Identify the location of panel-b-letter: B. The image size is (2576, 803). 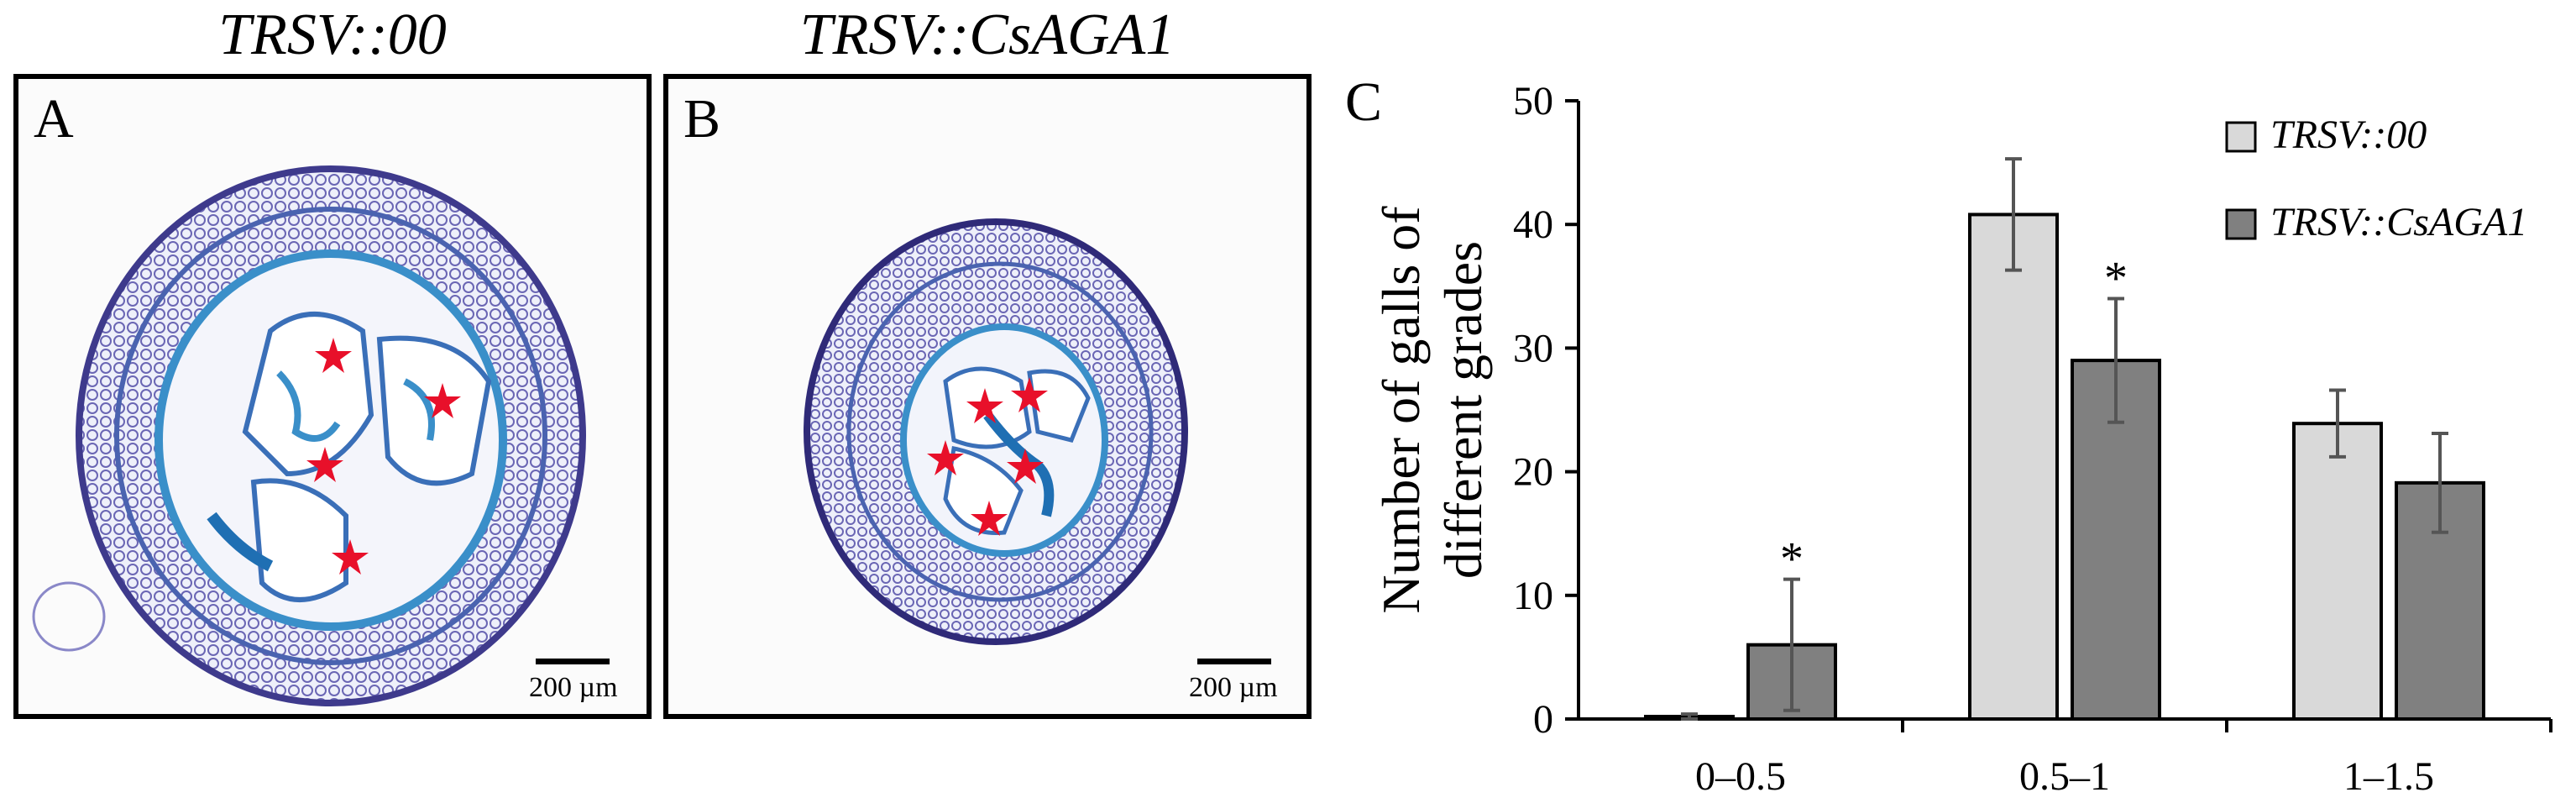
(702, 119).